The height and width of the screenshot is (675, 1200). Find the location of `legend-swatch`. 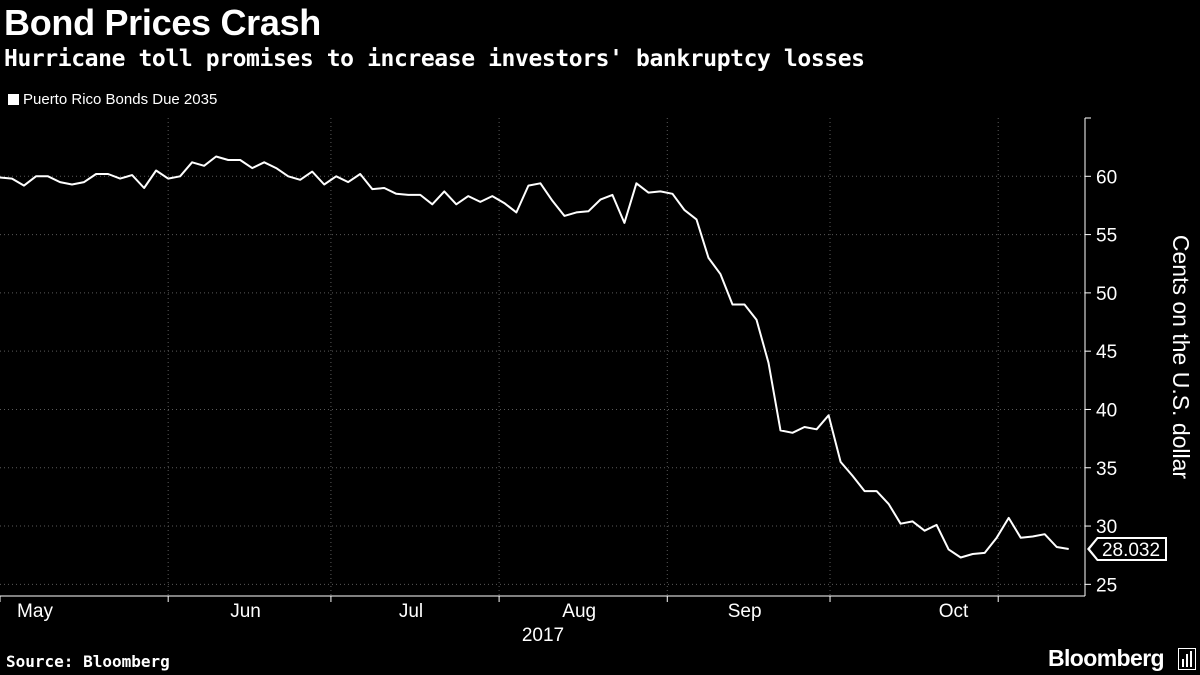

legend-swatch is located at coordinates (13, 99).